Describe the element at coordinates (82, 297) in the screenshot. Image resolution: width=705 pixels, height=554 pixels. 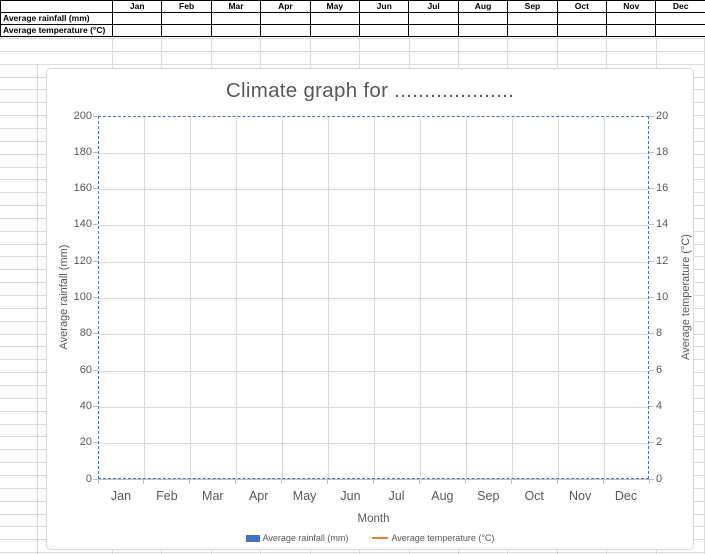
I see `left-axis-tick-label: 100` at that location.